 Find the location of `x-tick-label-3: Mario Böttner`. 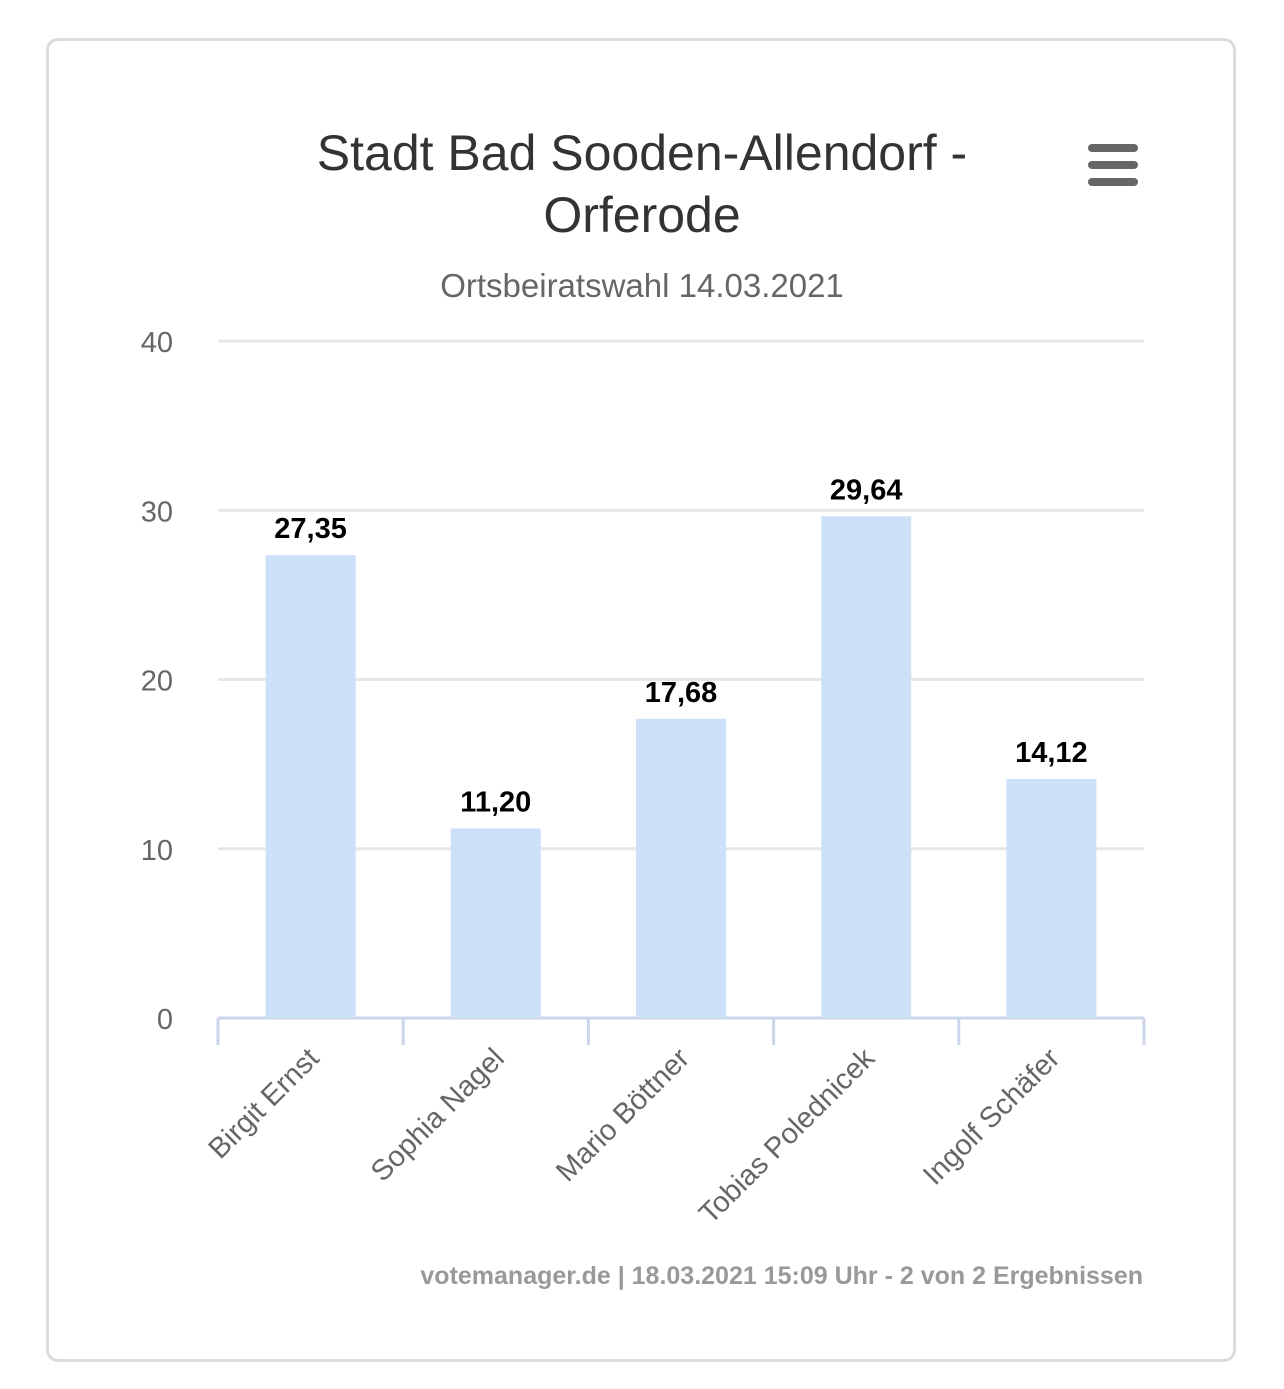

x-tick-label-3: Mario Böttner is located at coordinates (623, 1115).